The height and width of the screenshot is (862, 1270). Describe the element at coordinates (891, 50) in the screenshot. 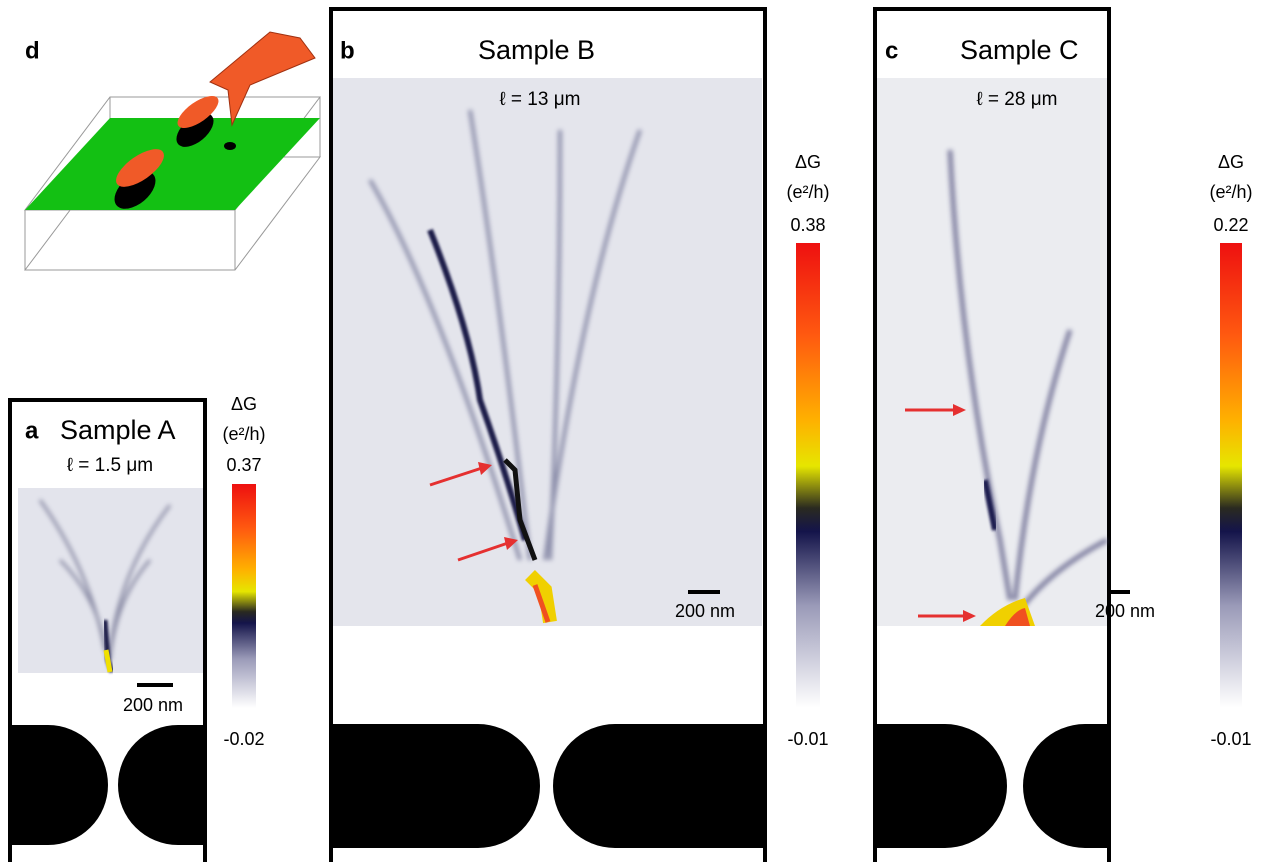

I see `panel-letter: c` at that location.